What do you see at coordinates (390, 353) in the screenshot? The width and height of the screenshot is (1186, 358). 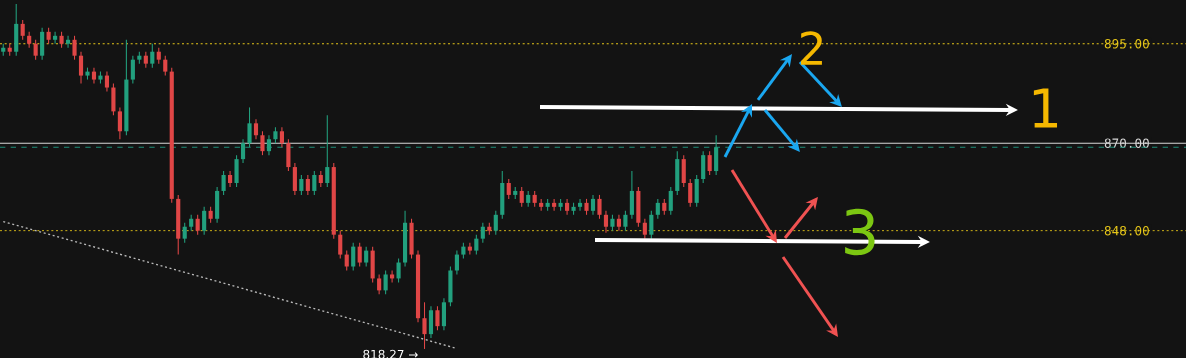 I see `annotation: 818.27 →` at bounding box center [390, 353].